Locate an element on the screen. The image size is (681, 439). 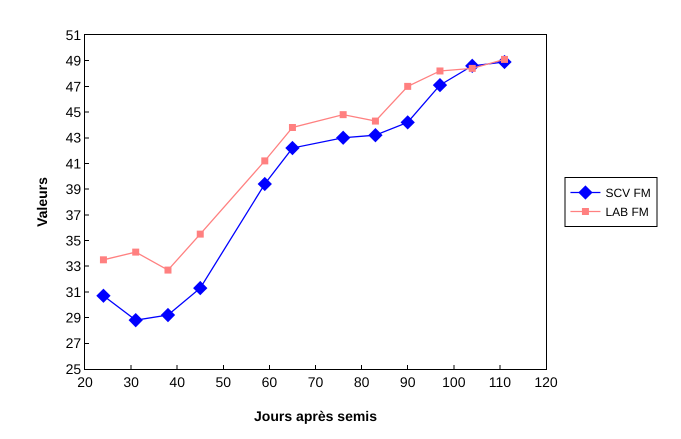
legend-label: LAB FM is located at coordinates (627, 212).